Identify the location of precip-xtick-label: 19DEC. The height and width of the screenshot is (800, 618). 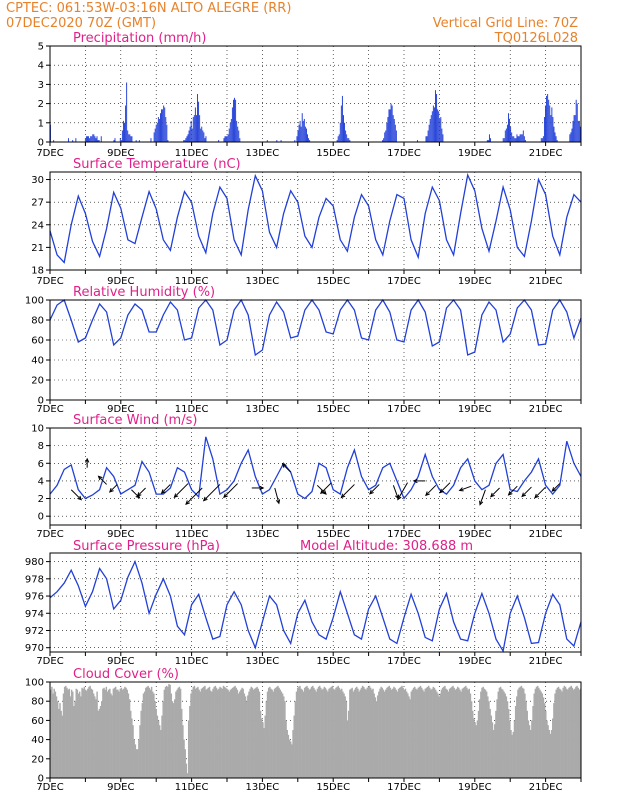
(475, 153).